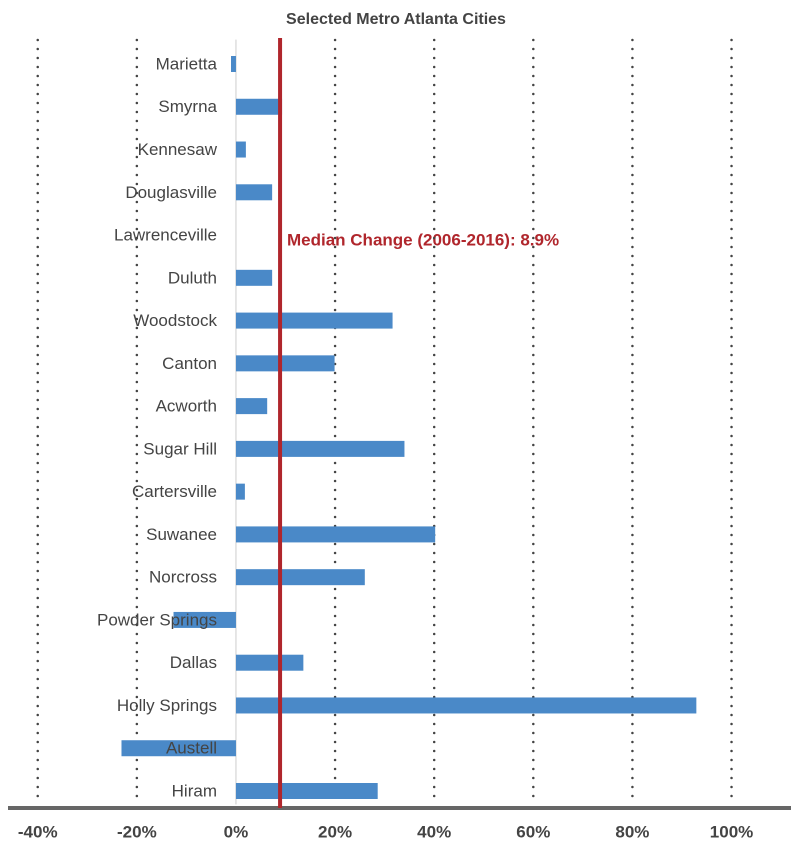 This screenshot has height=844, width=791. What do you see at coordinates (174, 491) in the screenshot?
I see `y-tick-label: Cartersville` at bounding box center [174, 491].